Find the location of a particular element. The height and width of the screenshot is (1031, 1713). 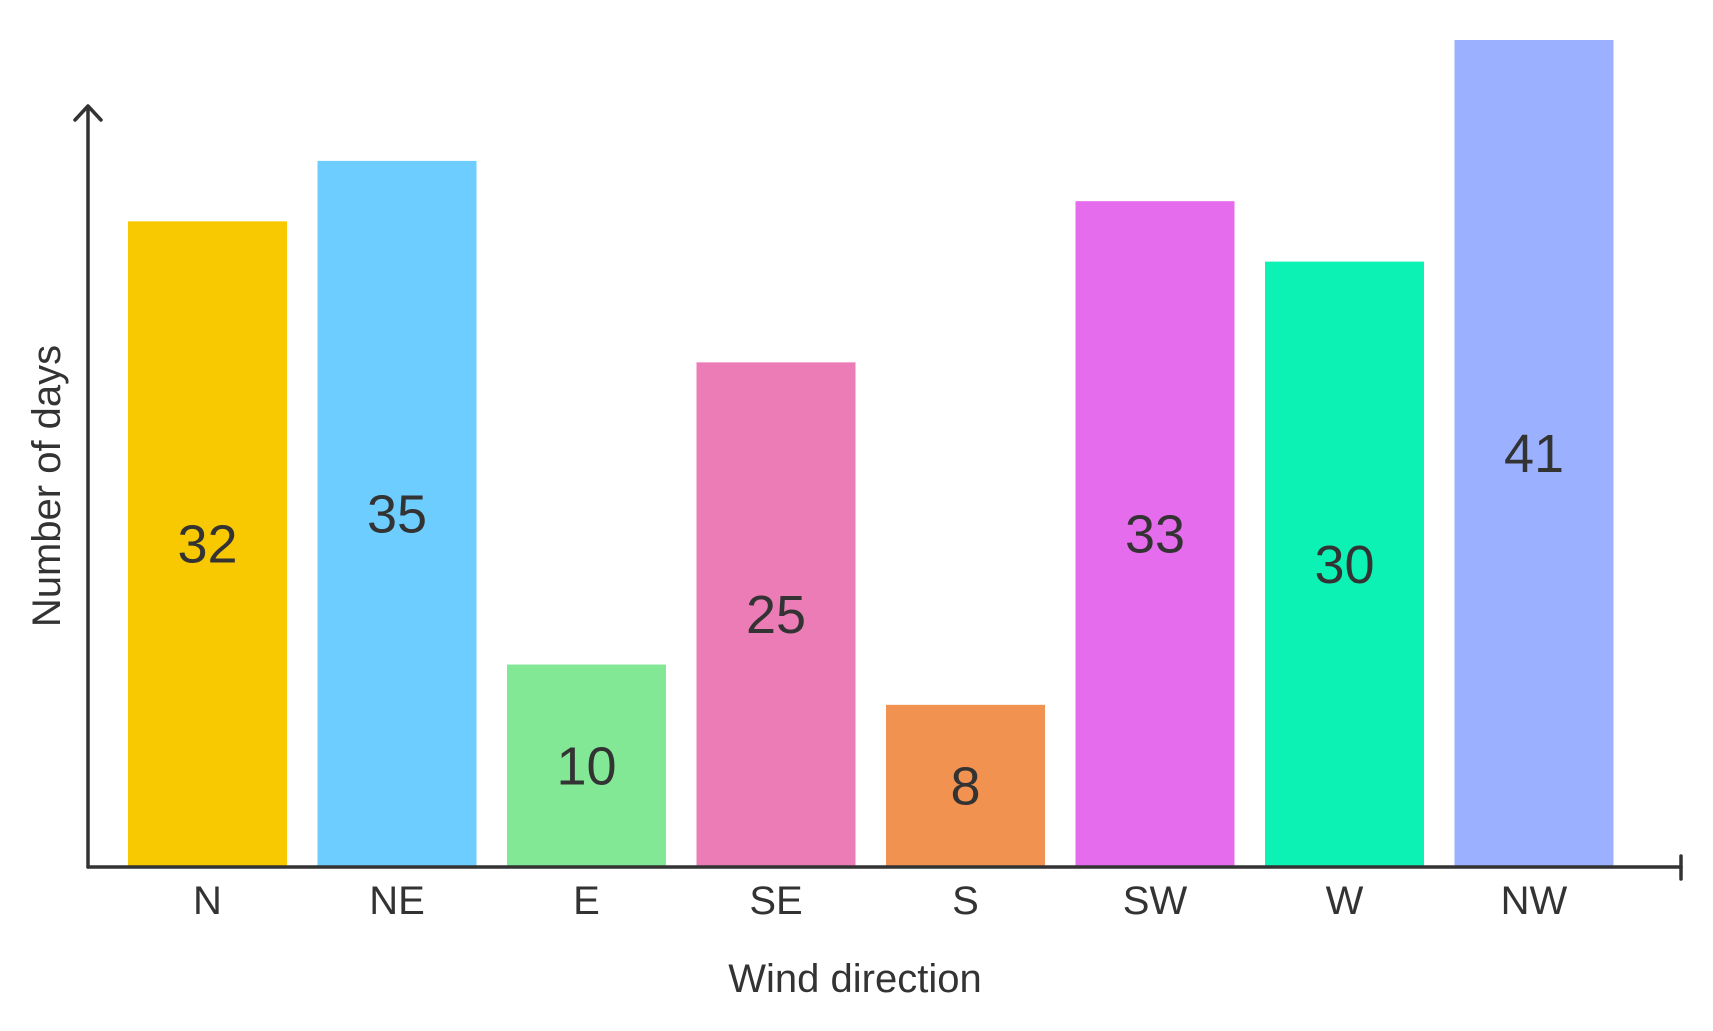

bar-n is located at coordinates (207, 543).